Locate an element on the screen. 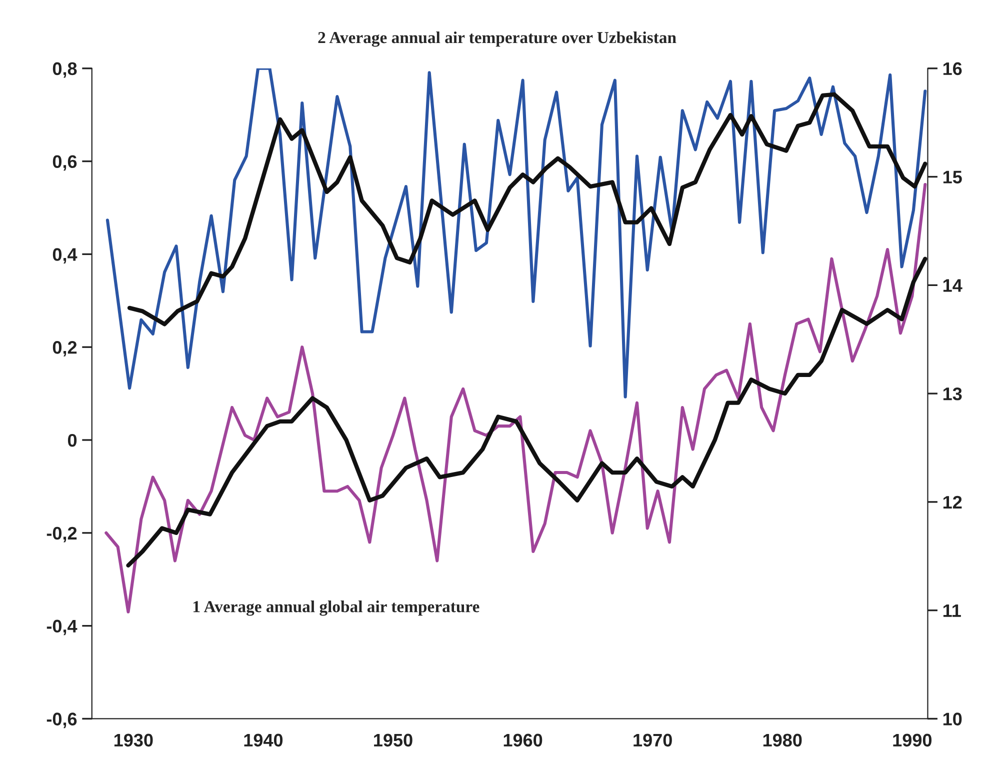 This screenshot has width=988, height=777. y2-tick-label: 11 is located at coordinates (952, 610).